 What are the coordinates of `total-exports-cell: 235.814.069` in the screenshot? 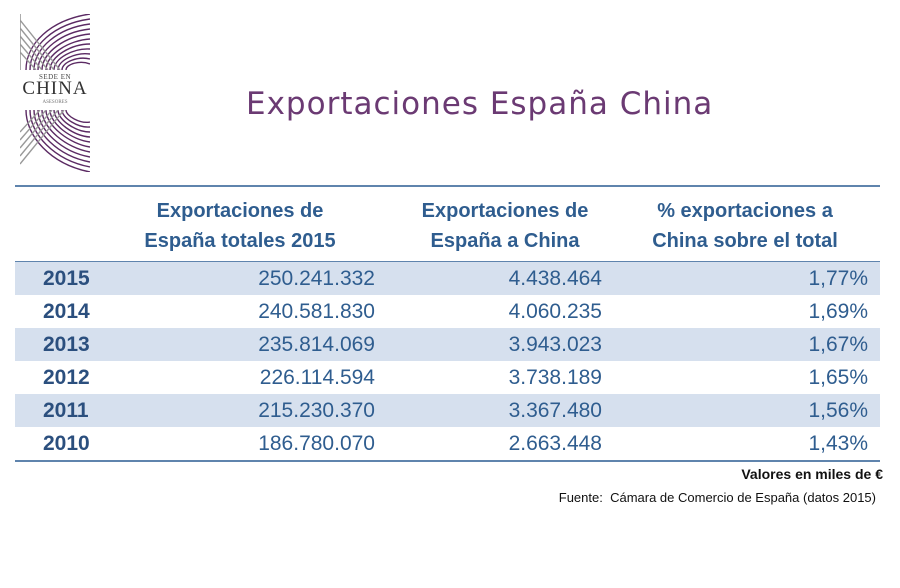 It's located at (316, 344).